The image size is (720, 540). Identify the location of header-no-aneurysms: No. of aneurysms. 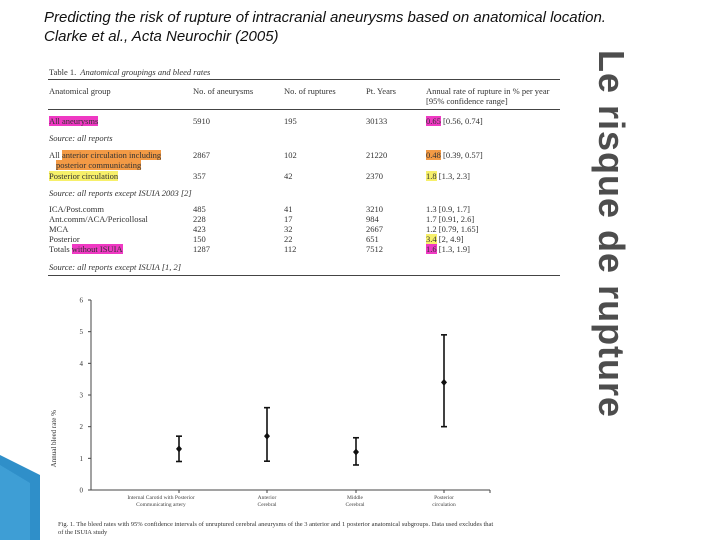
(223, 91).